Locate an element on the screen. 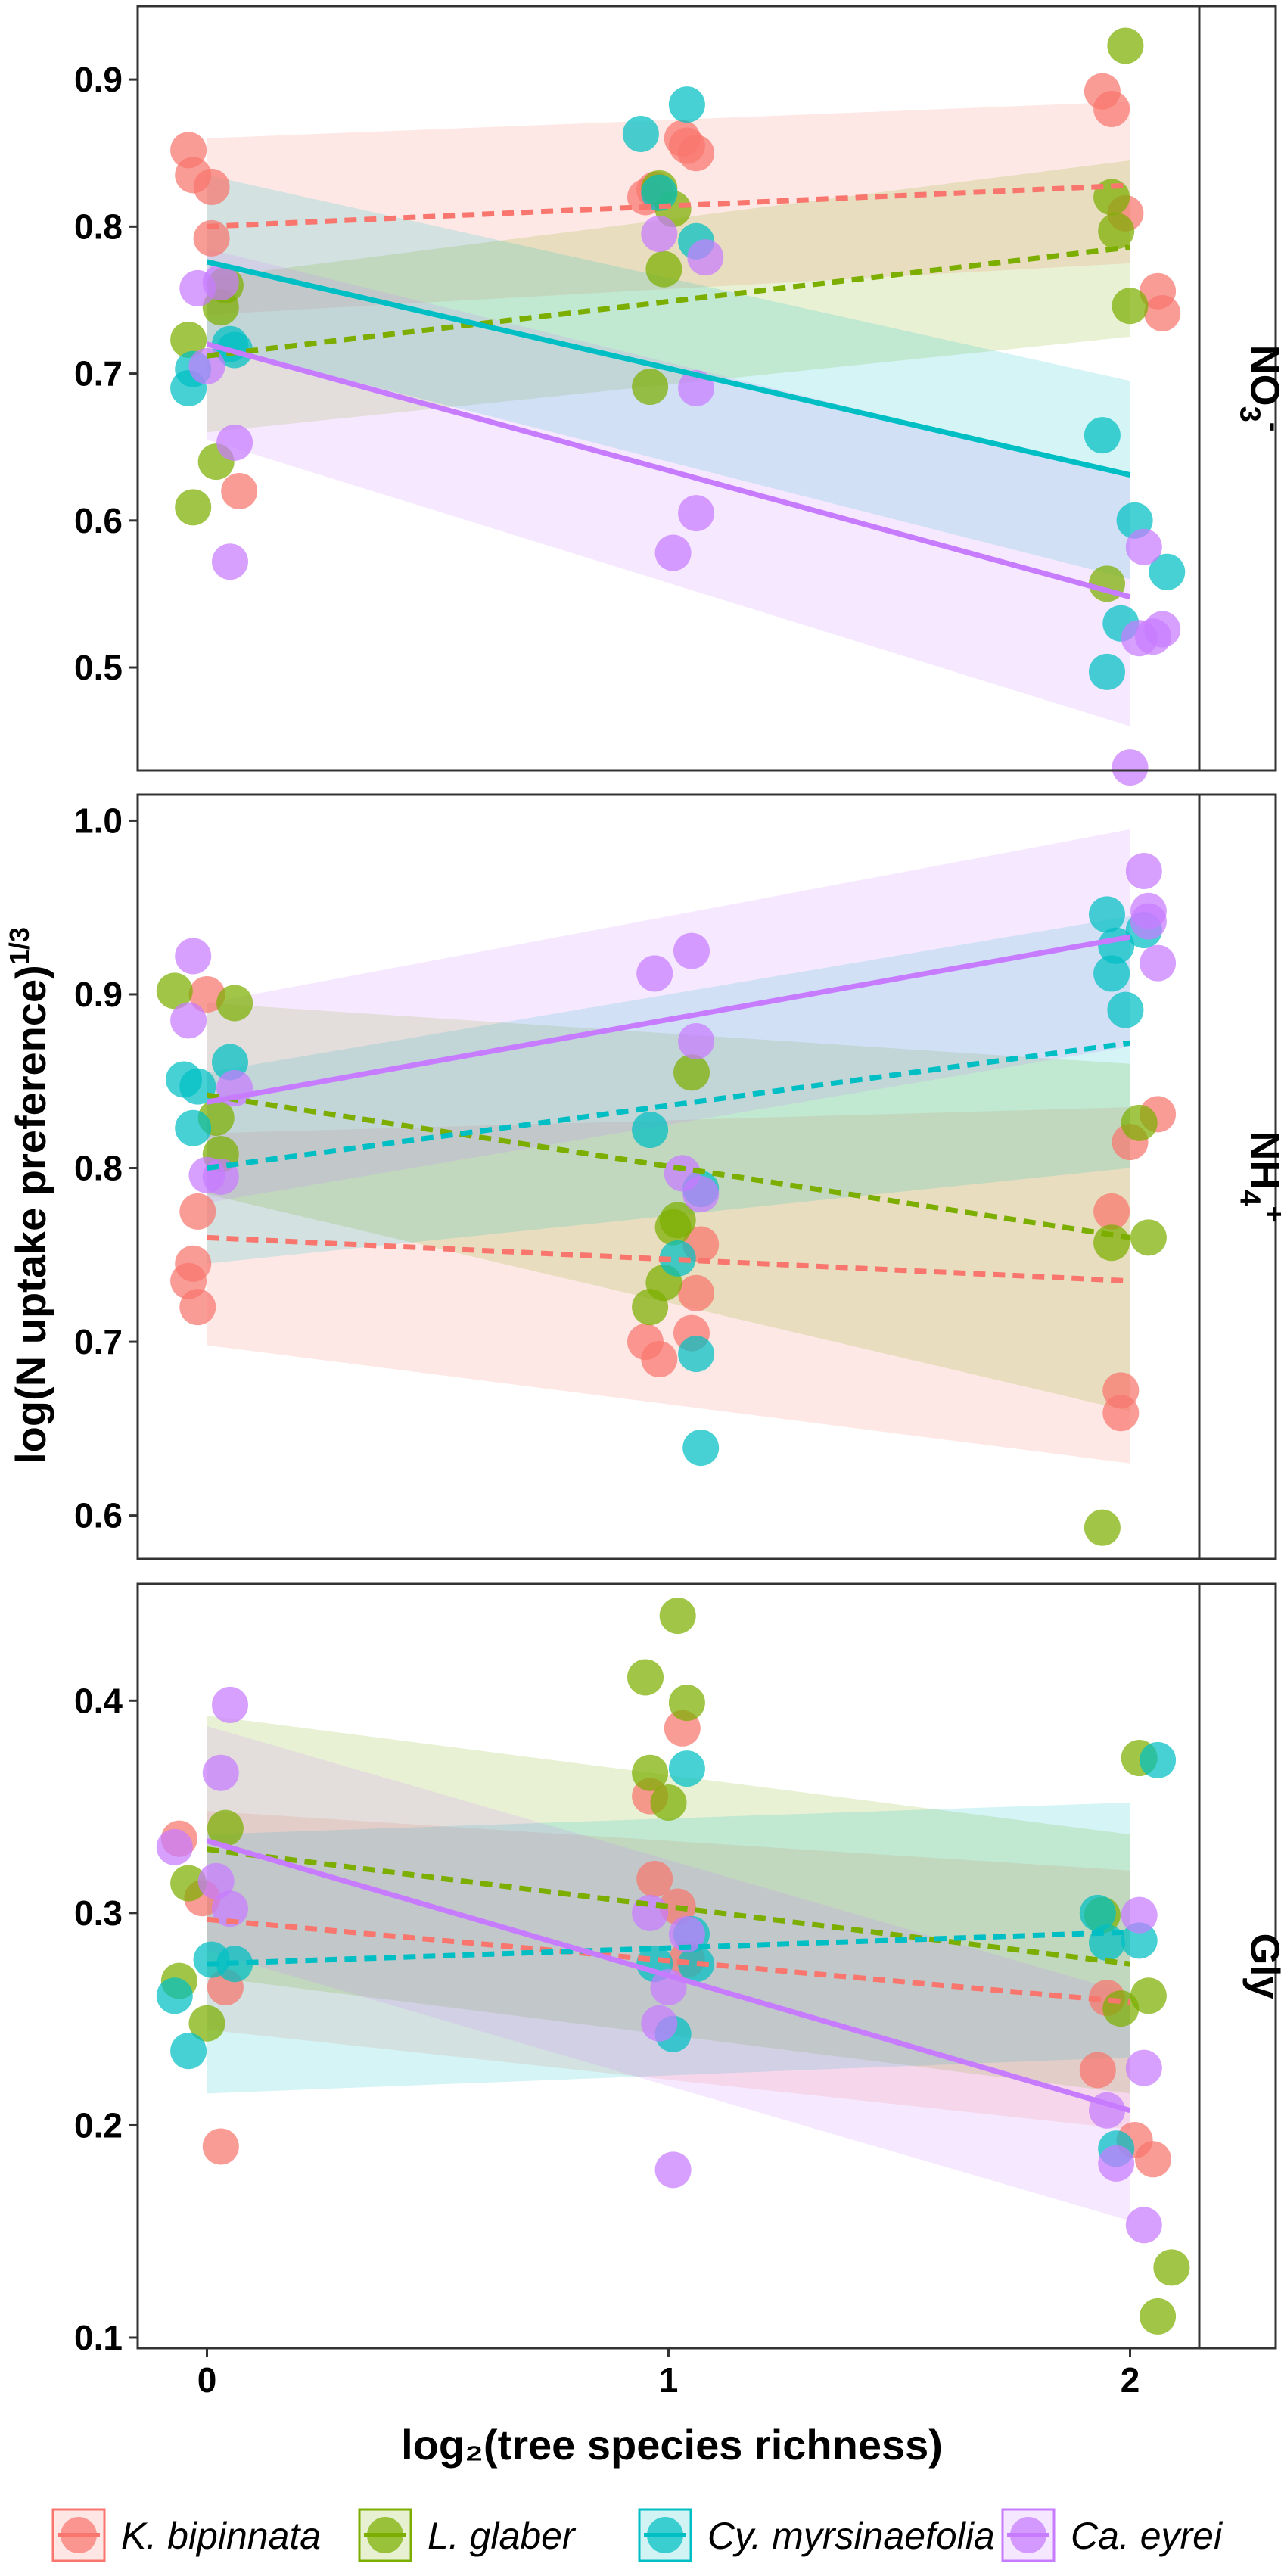  legend-item-ca-eyrei: Ca. eyrei is located at coordinates (1112, 2535).